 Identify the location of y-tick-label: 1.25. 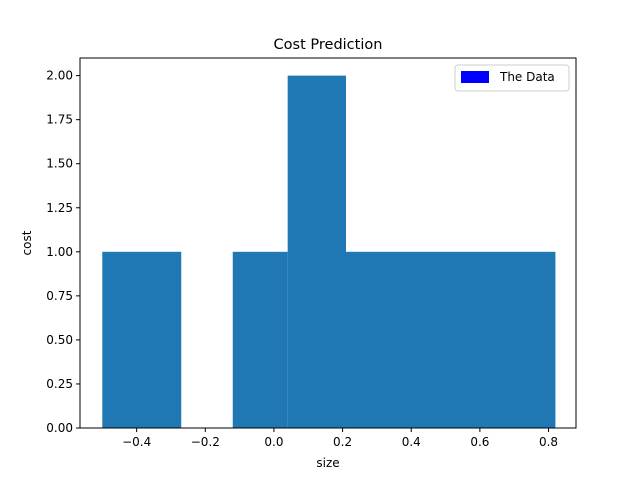
(59, 208).